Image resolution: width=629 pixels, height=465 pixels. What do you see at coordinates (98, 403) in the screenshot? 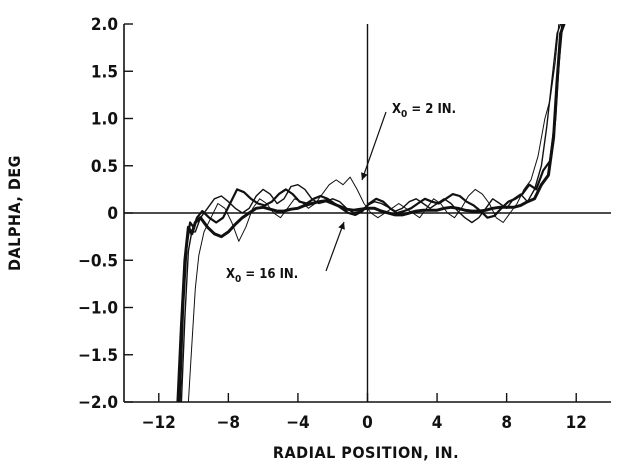
I see `y-tick-label: −2.0` at bounding box center [98, 403].